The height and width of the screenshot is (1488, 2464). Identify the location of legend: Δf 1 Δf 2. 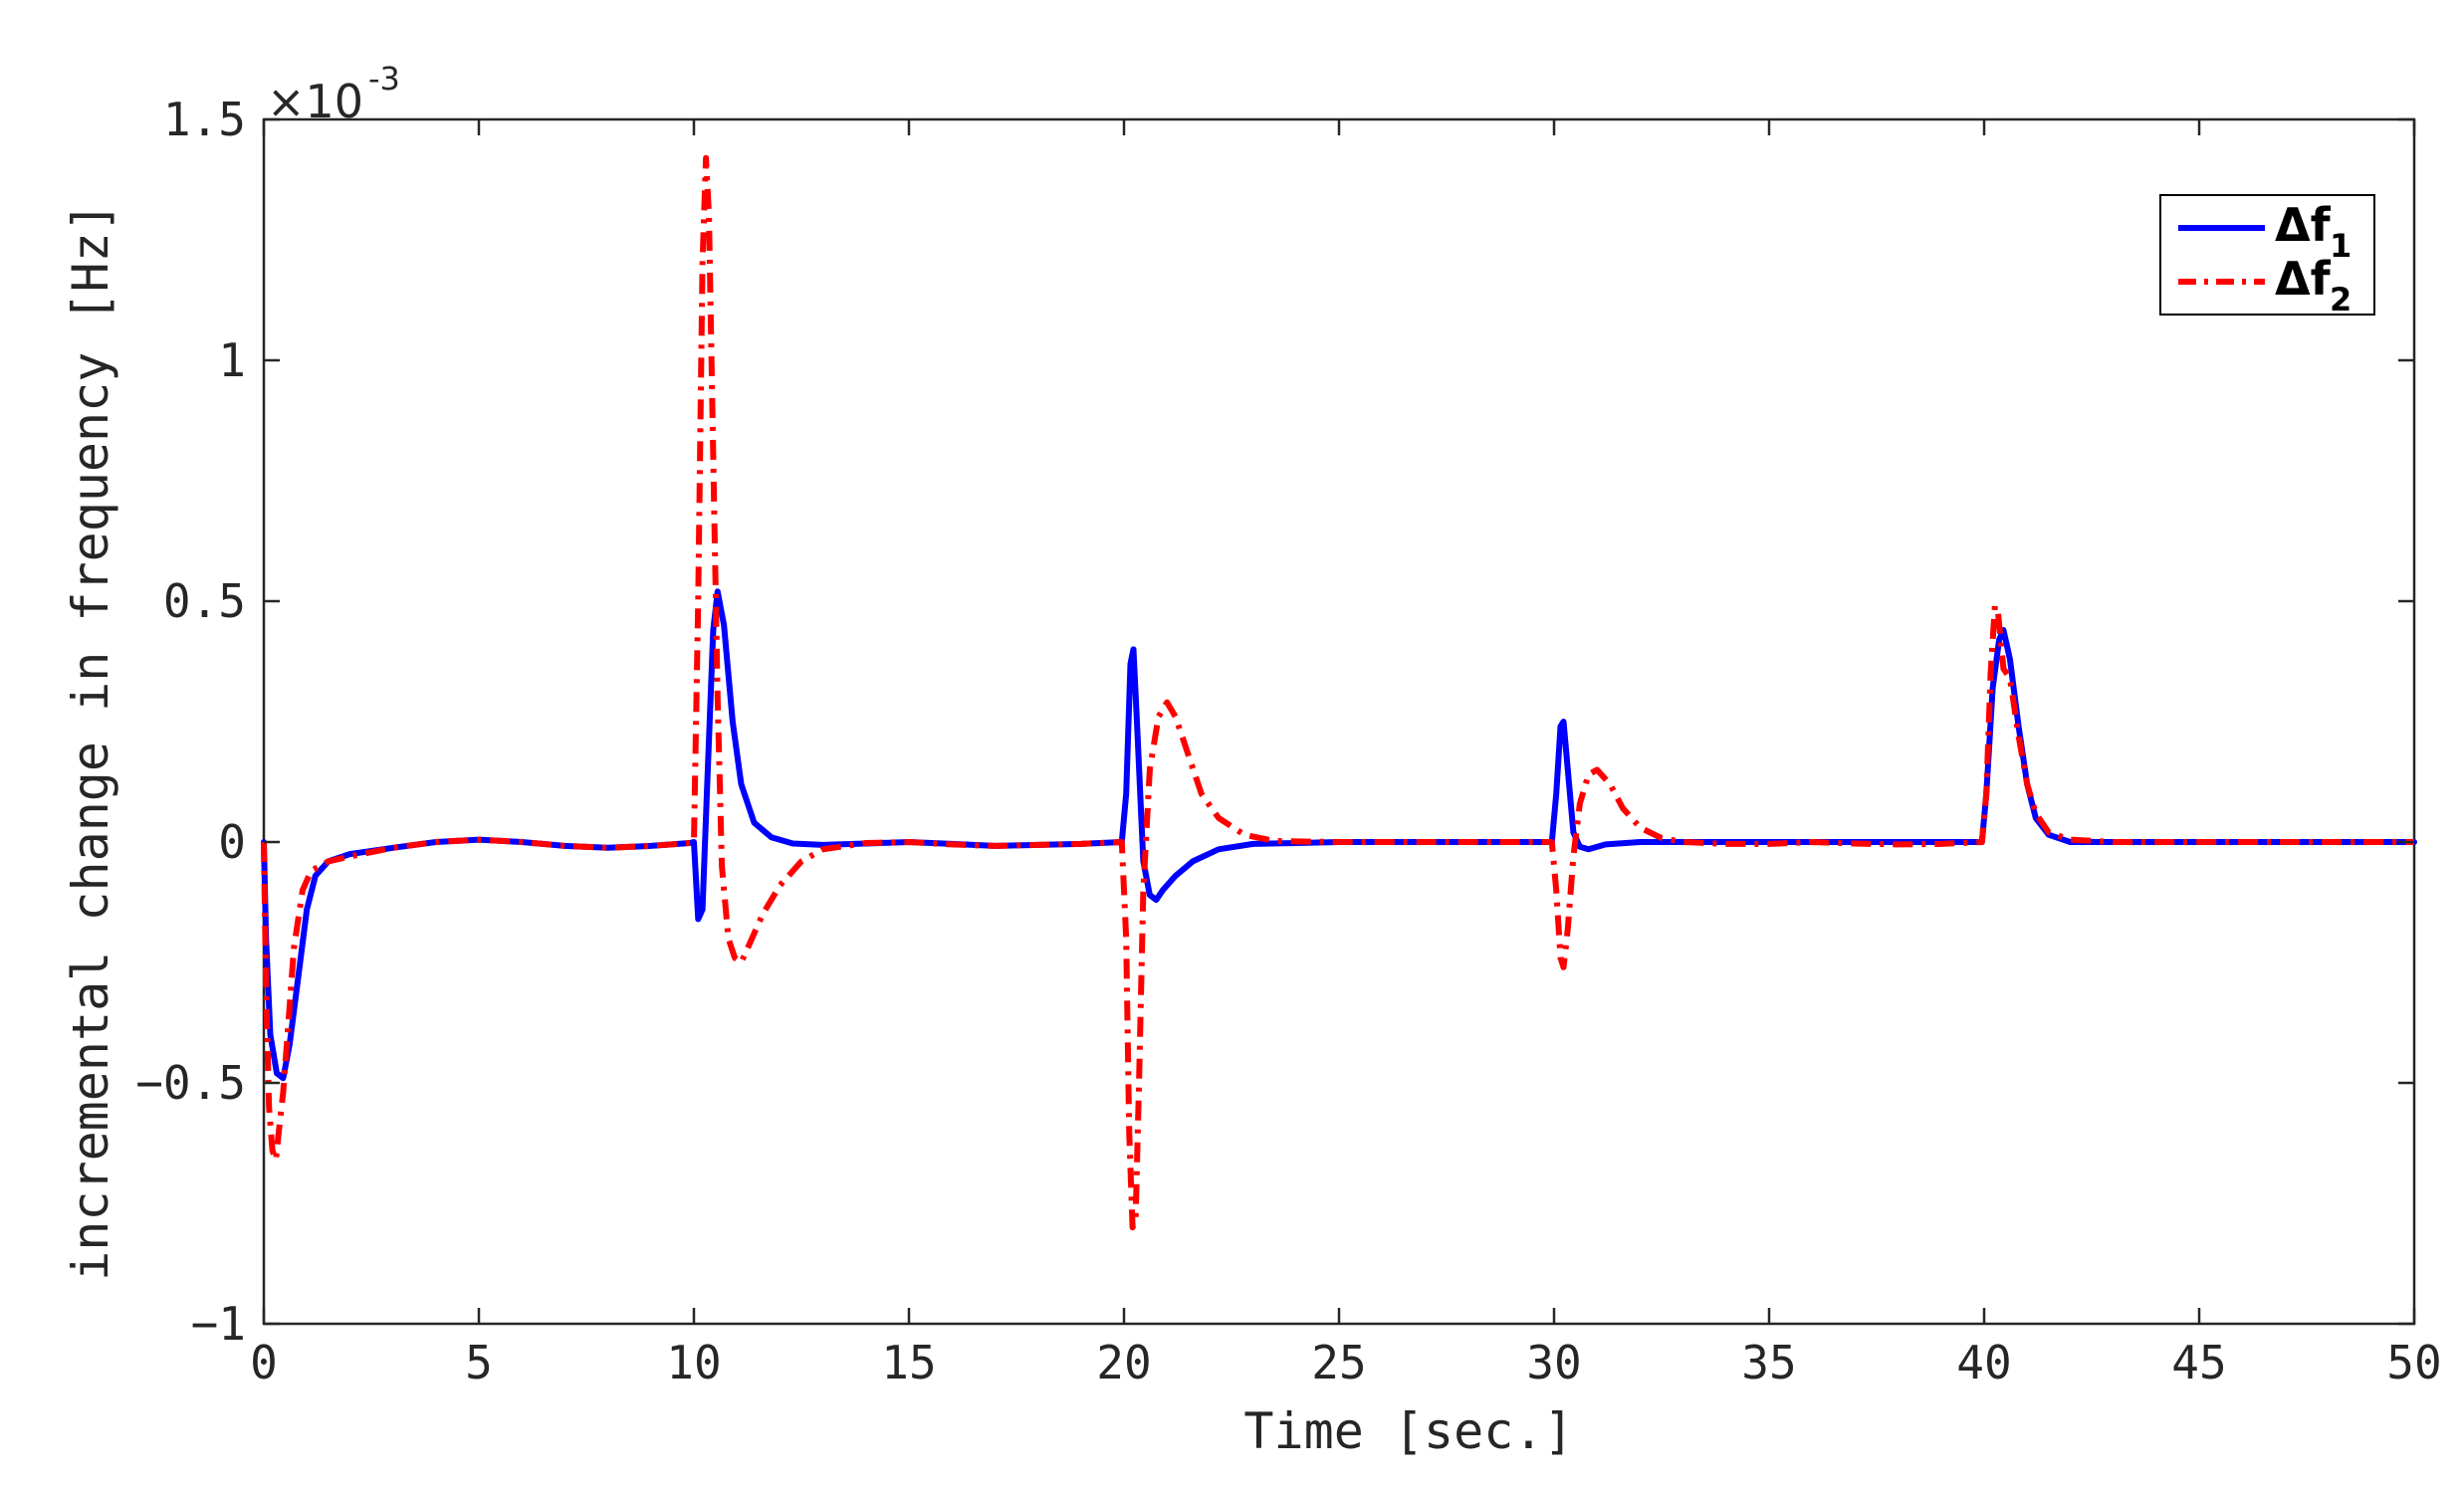
(2267, 256).